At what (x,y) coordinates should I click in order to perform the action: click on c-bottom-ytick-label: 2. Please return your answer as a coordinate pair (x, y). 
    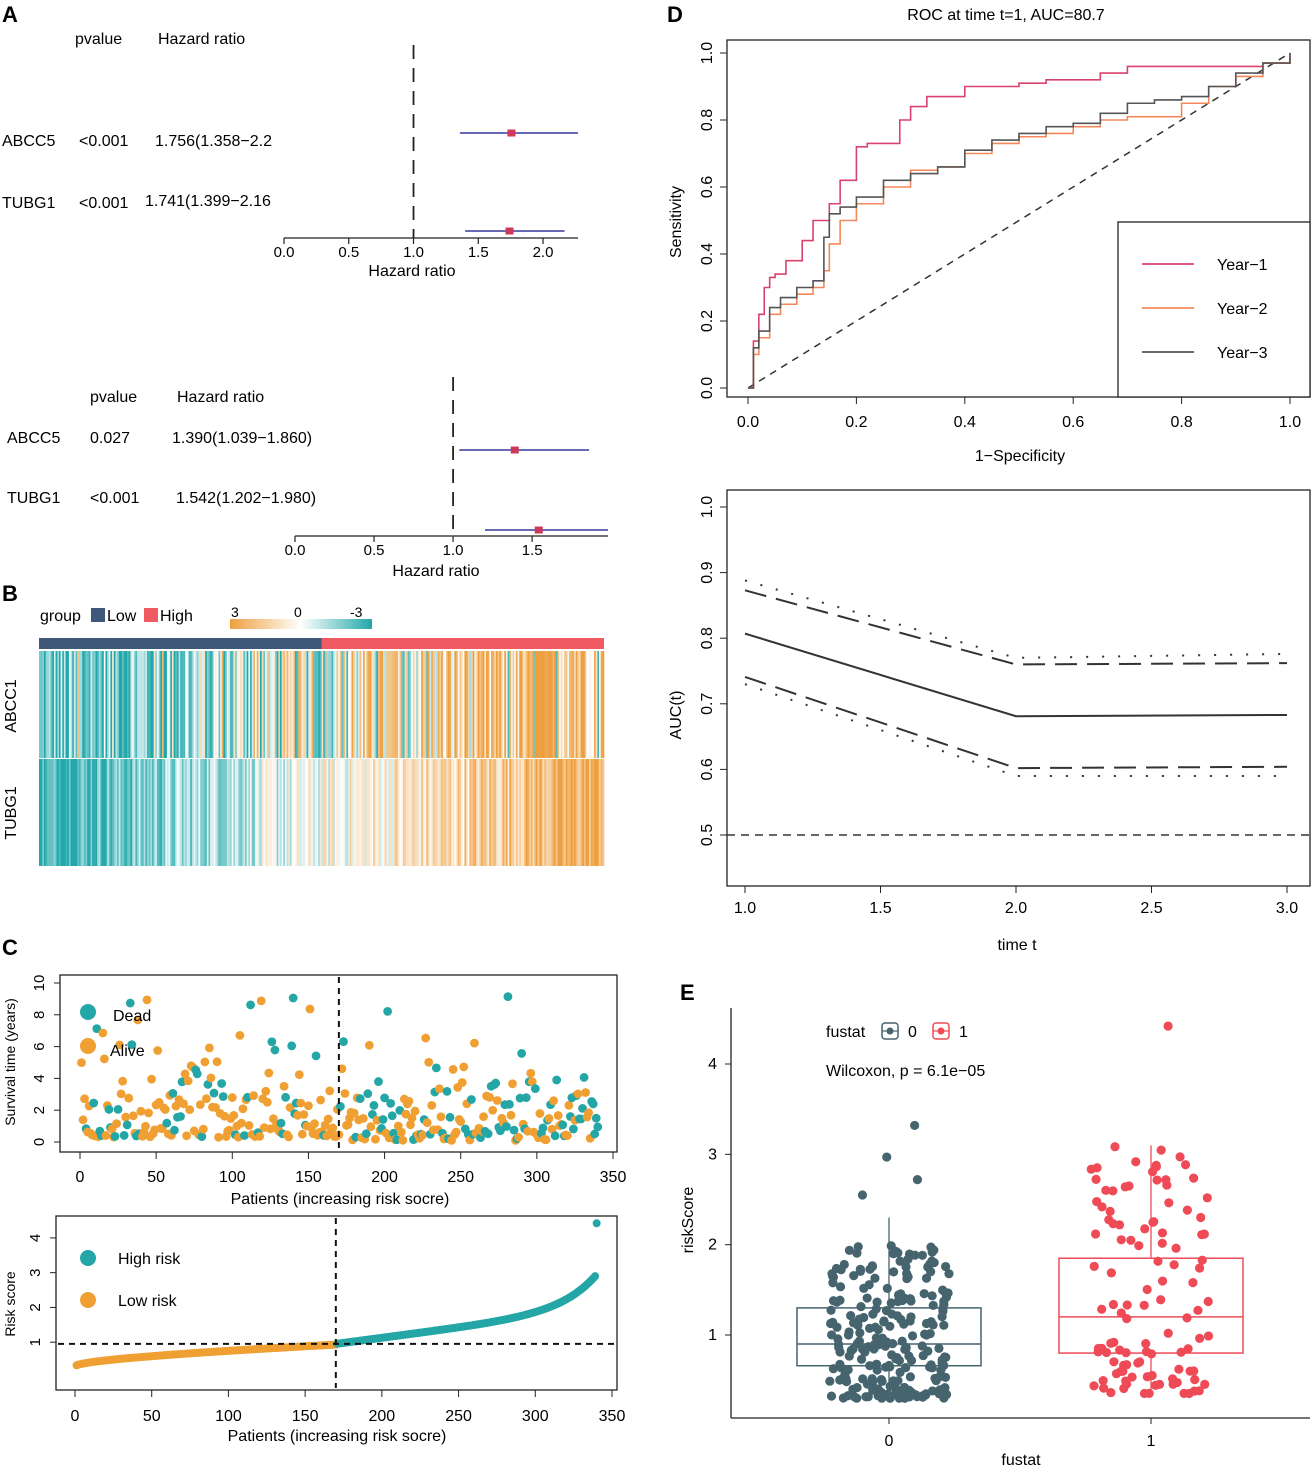
    Looking at the image, I should click on (35, 1307).